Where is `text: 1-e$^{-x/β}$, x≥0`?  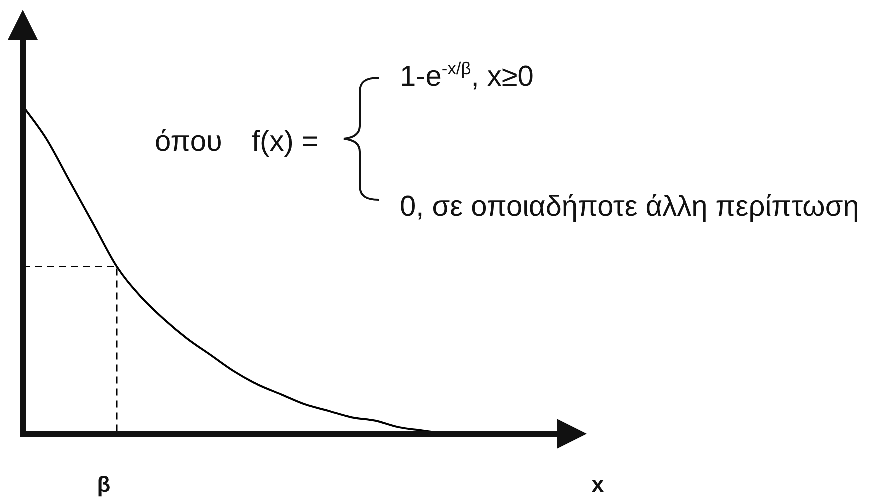
text: 1-e$^{-x/β}$, x≥0 is located at coordinates (467, 75).